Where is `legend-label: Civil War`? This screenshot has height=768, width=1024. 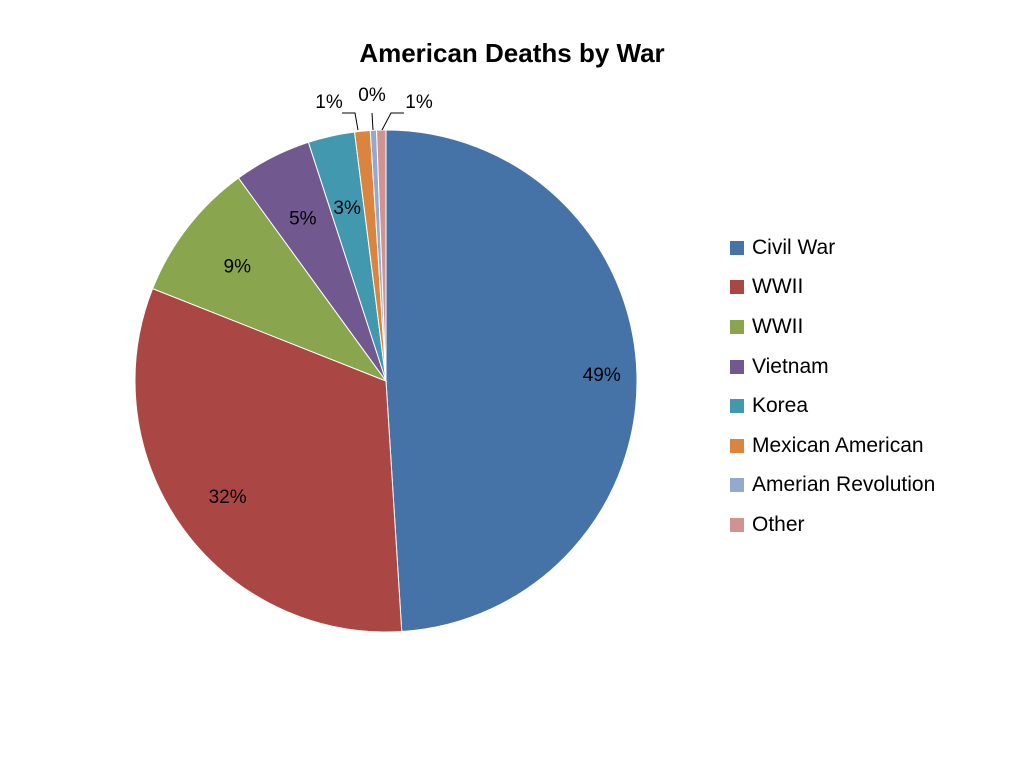
legend-label: Civil War is located at coordinates (794, 247).